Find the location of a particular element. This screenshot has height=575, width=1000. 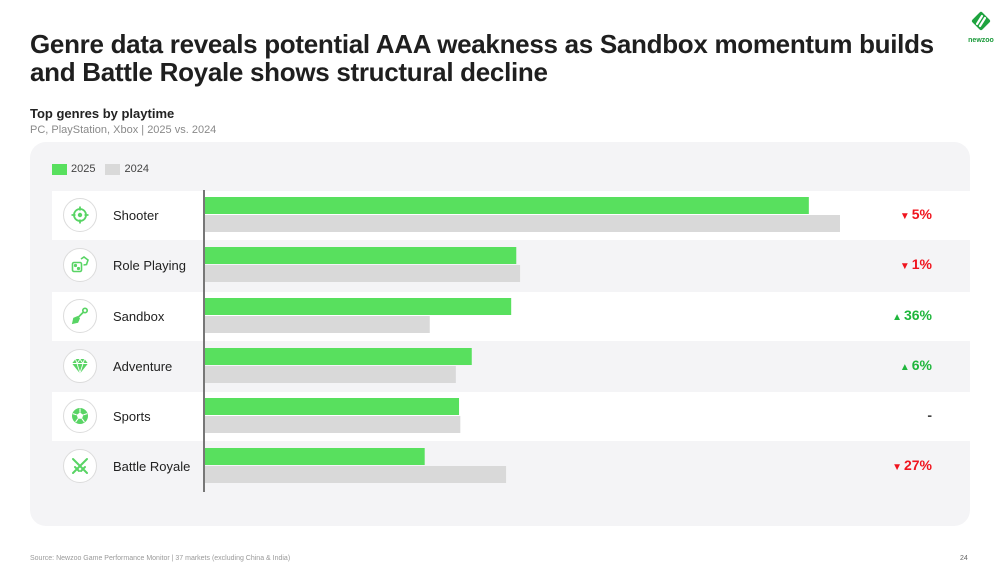

bar-2025-role-playing is located at coordinates (360, 255).